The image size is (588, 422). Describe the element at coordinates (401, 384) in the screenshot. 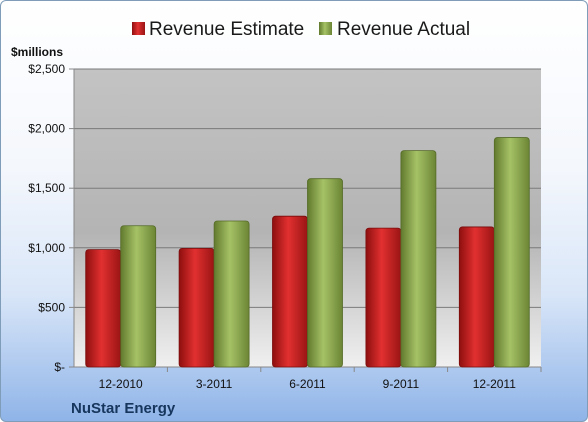

I see `x-tick-label: 9-2011` at that location.